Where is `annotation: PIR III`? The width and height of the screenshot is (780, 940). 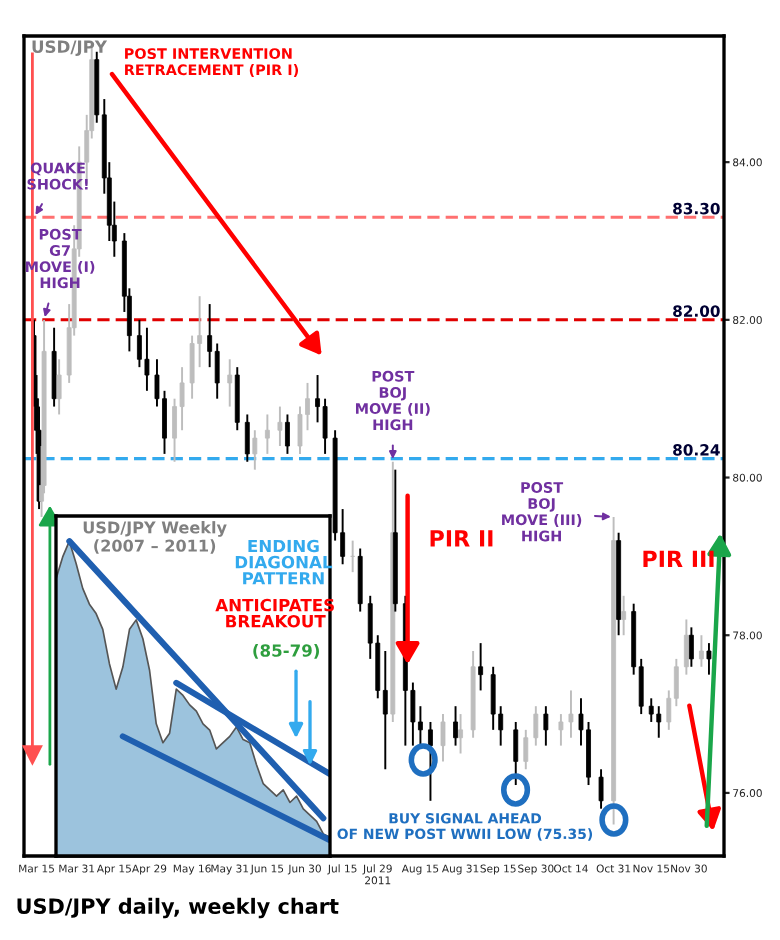
annotation: PIR III is located at coordinates (678, 558).